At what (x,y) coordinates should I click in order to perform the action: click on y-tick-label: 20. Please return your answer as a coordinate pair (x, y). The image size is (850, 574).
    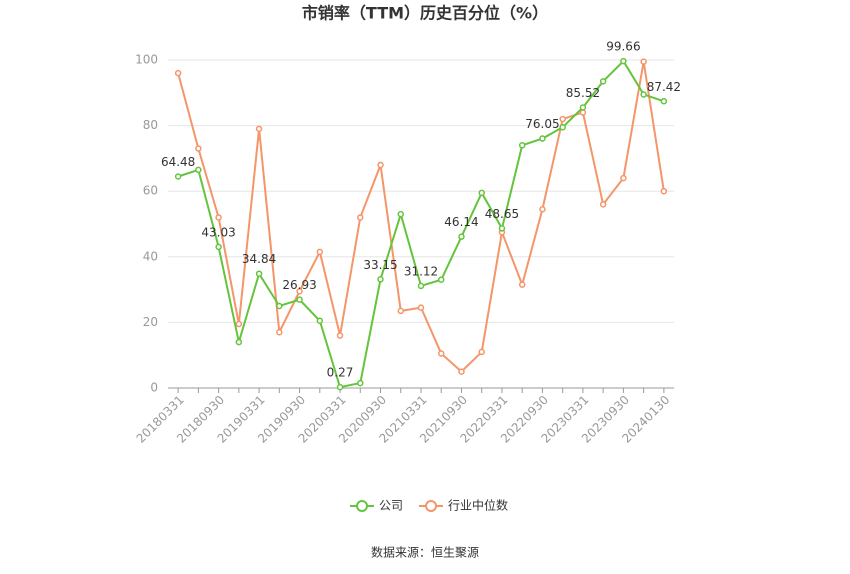
    Looking at the image, I should click on (150, 322).